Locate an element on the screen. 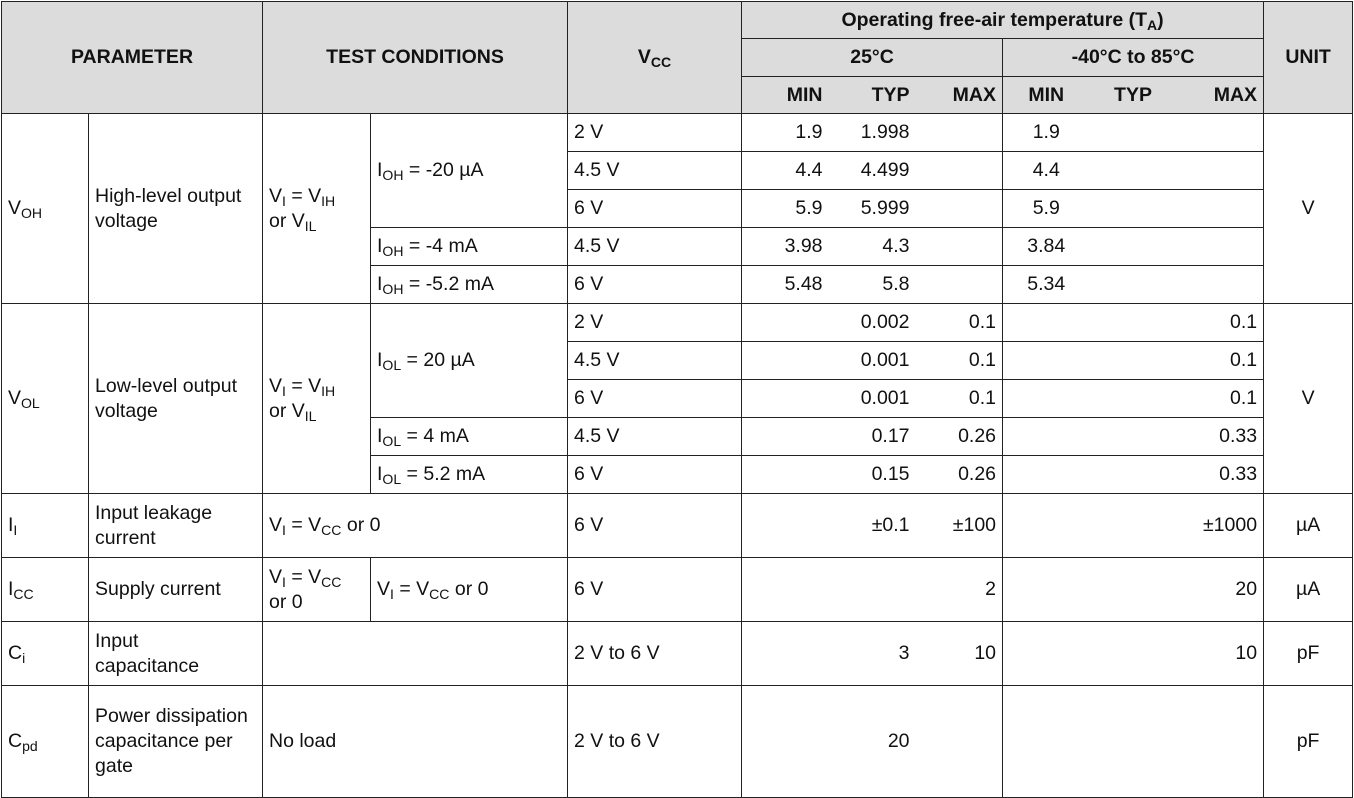 The height and width of the screenshot is (798, 1354). vcc-cell: 2 V is located at coordinates (655, 132).